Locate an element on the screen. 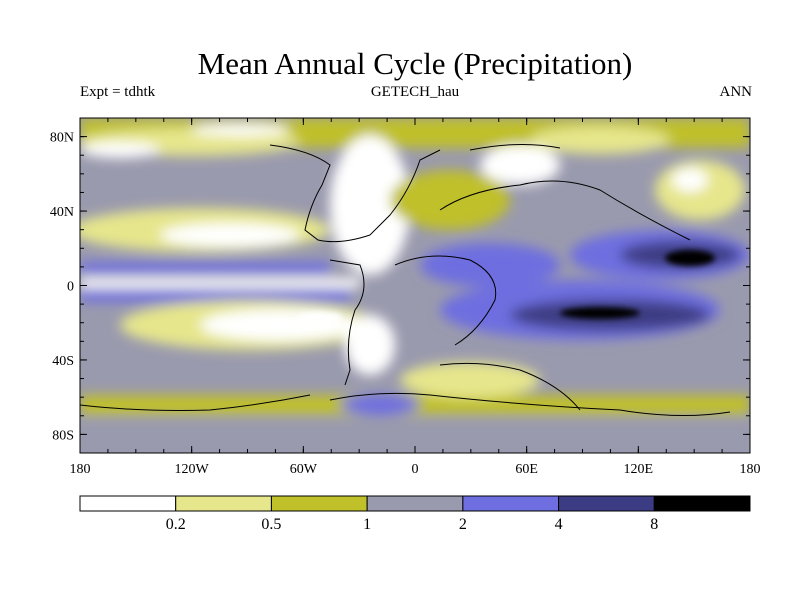  lat-tick-label: 40N is located at coordinates (62, 212).